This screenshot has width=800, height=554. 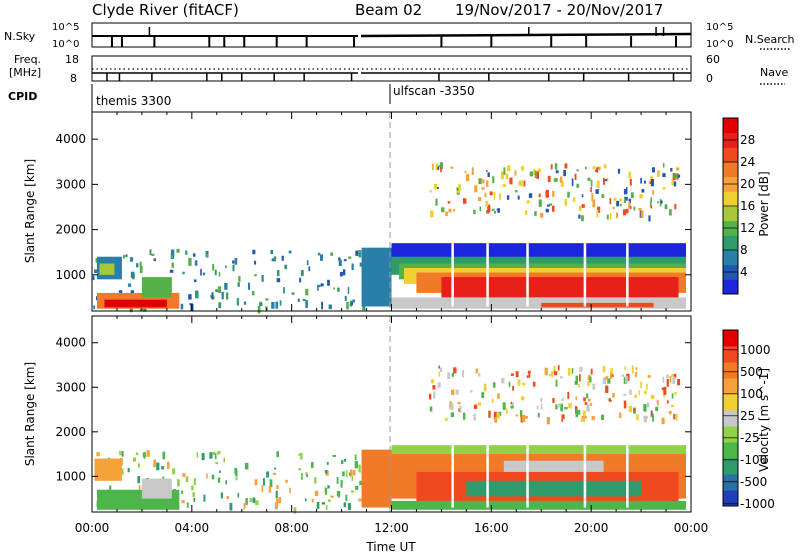 I want to click on colorbar-tick-label: -1000, so click(x=757, y=504).